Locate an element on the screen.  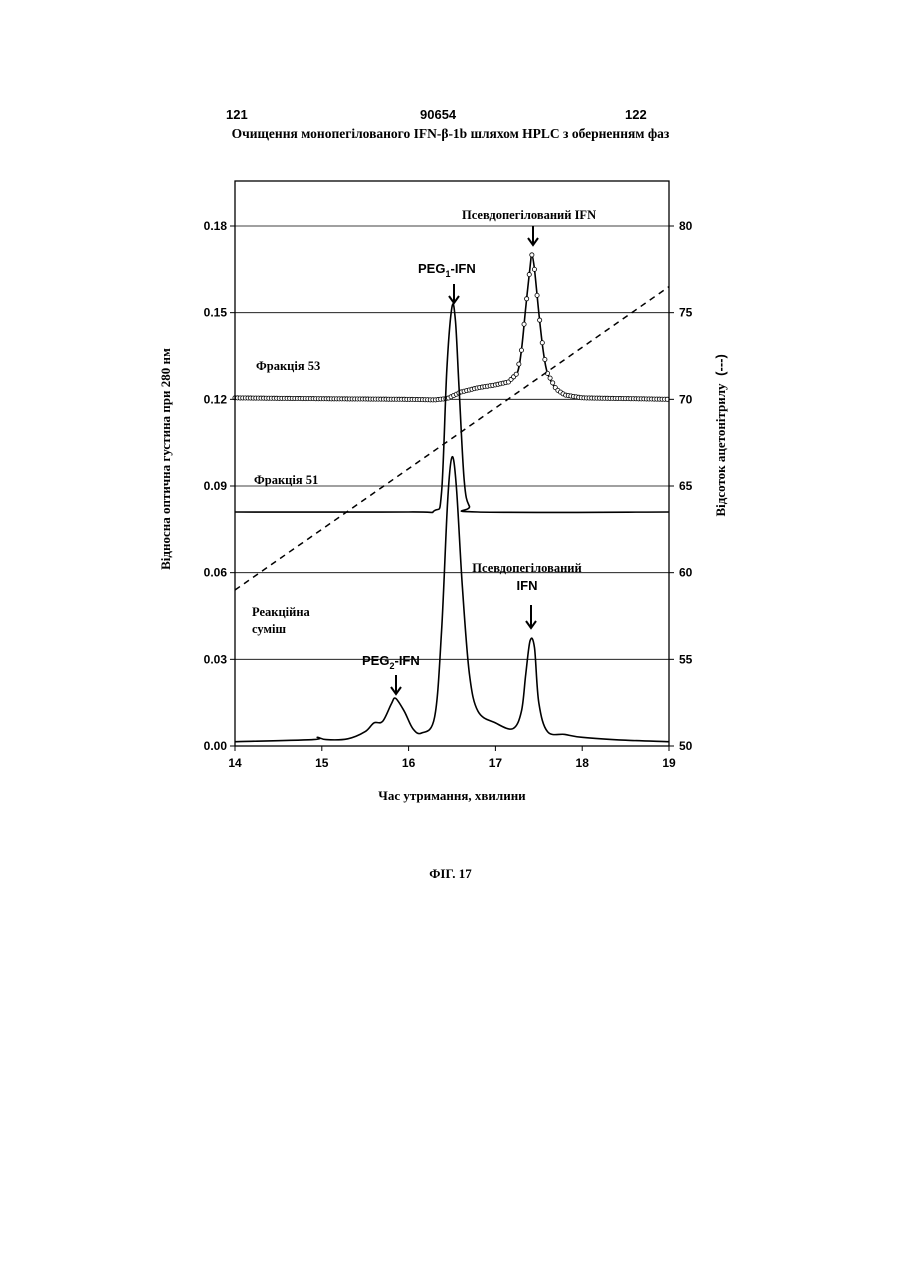
arrow-pseudo-bottom is located at coordinates (531, 616).